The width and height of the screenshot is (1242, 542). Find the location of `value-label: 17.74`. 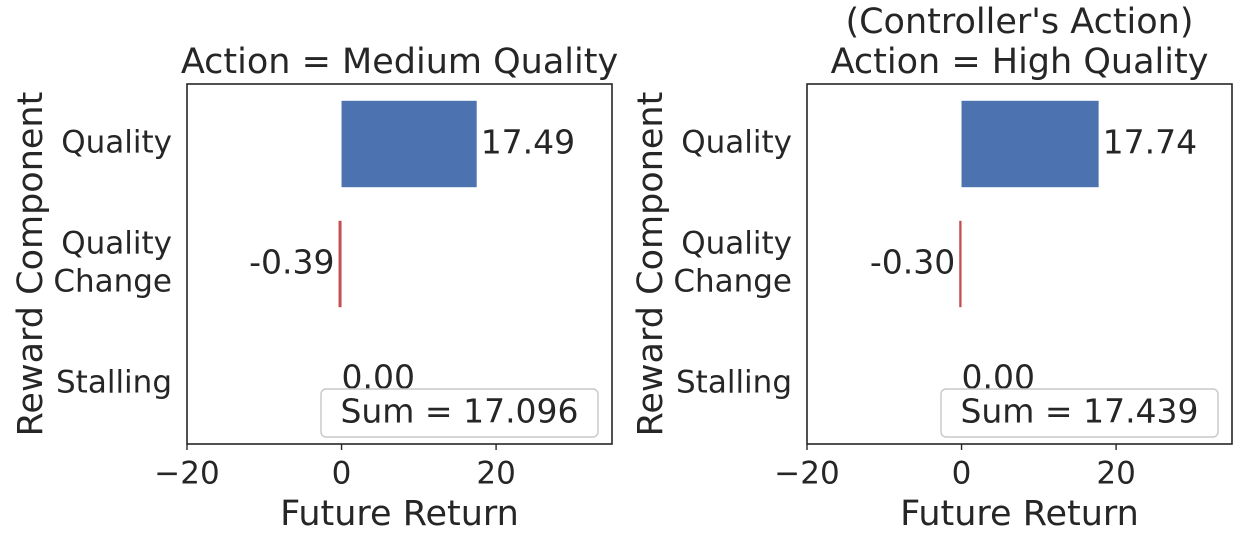

value-label: 17.74 is located at coordinates (1150, 142).